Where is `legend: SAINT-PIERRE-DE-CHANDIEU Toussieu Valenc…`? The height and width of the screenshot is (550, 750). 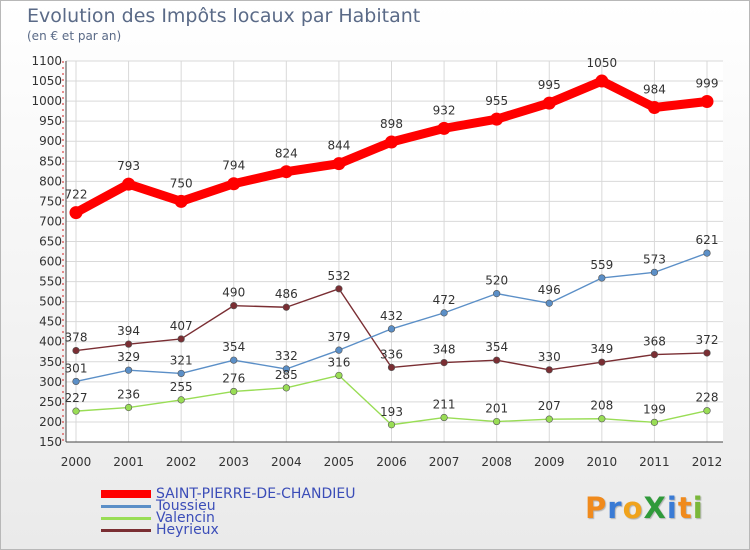 legend: SAINT-PIERRE-DE-CHANDIEU Toussieu Valenc… is located at coordinates (228, 511).